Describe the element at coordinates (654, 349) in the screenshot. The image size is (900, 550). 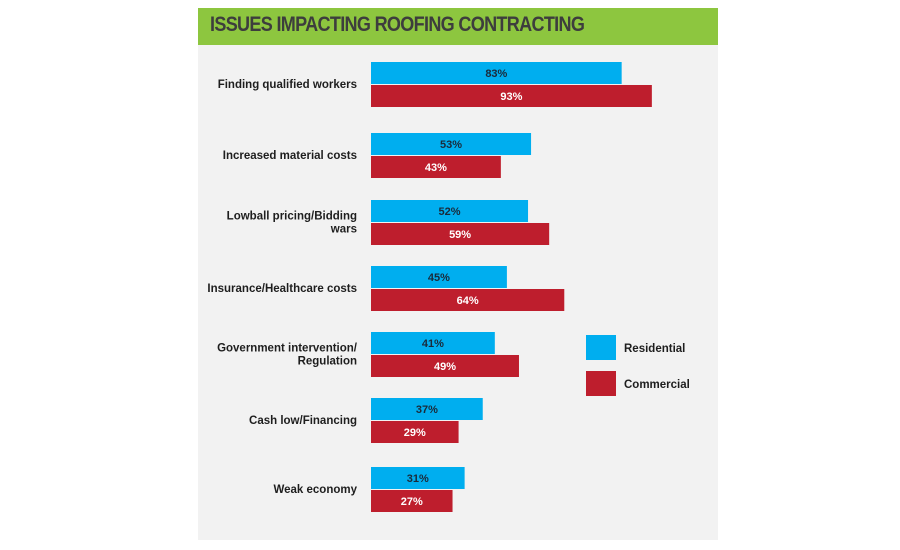
I see `legend-label: Residential` at that location.